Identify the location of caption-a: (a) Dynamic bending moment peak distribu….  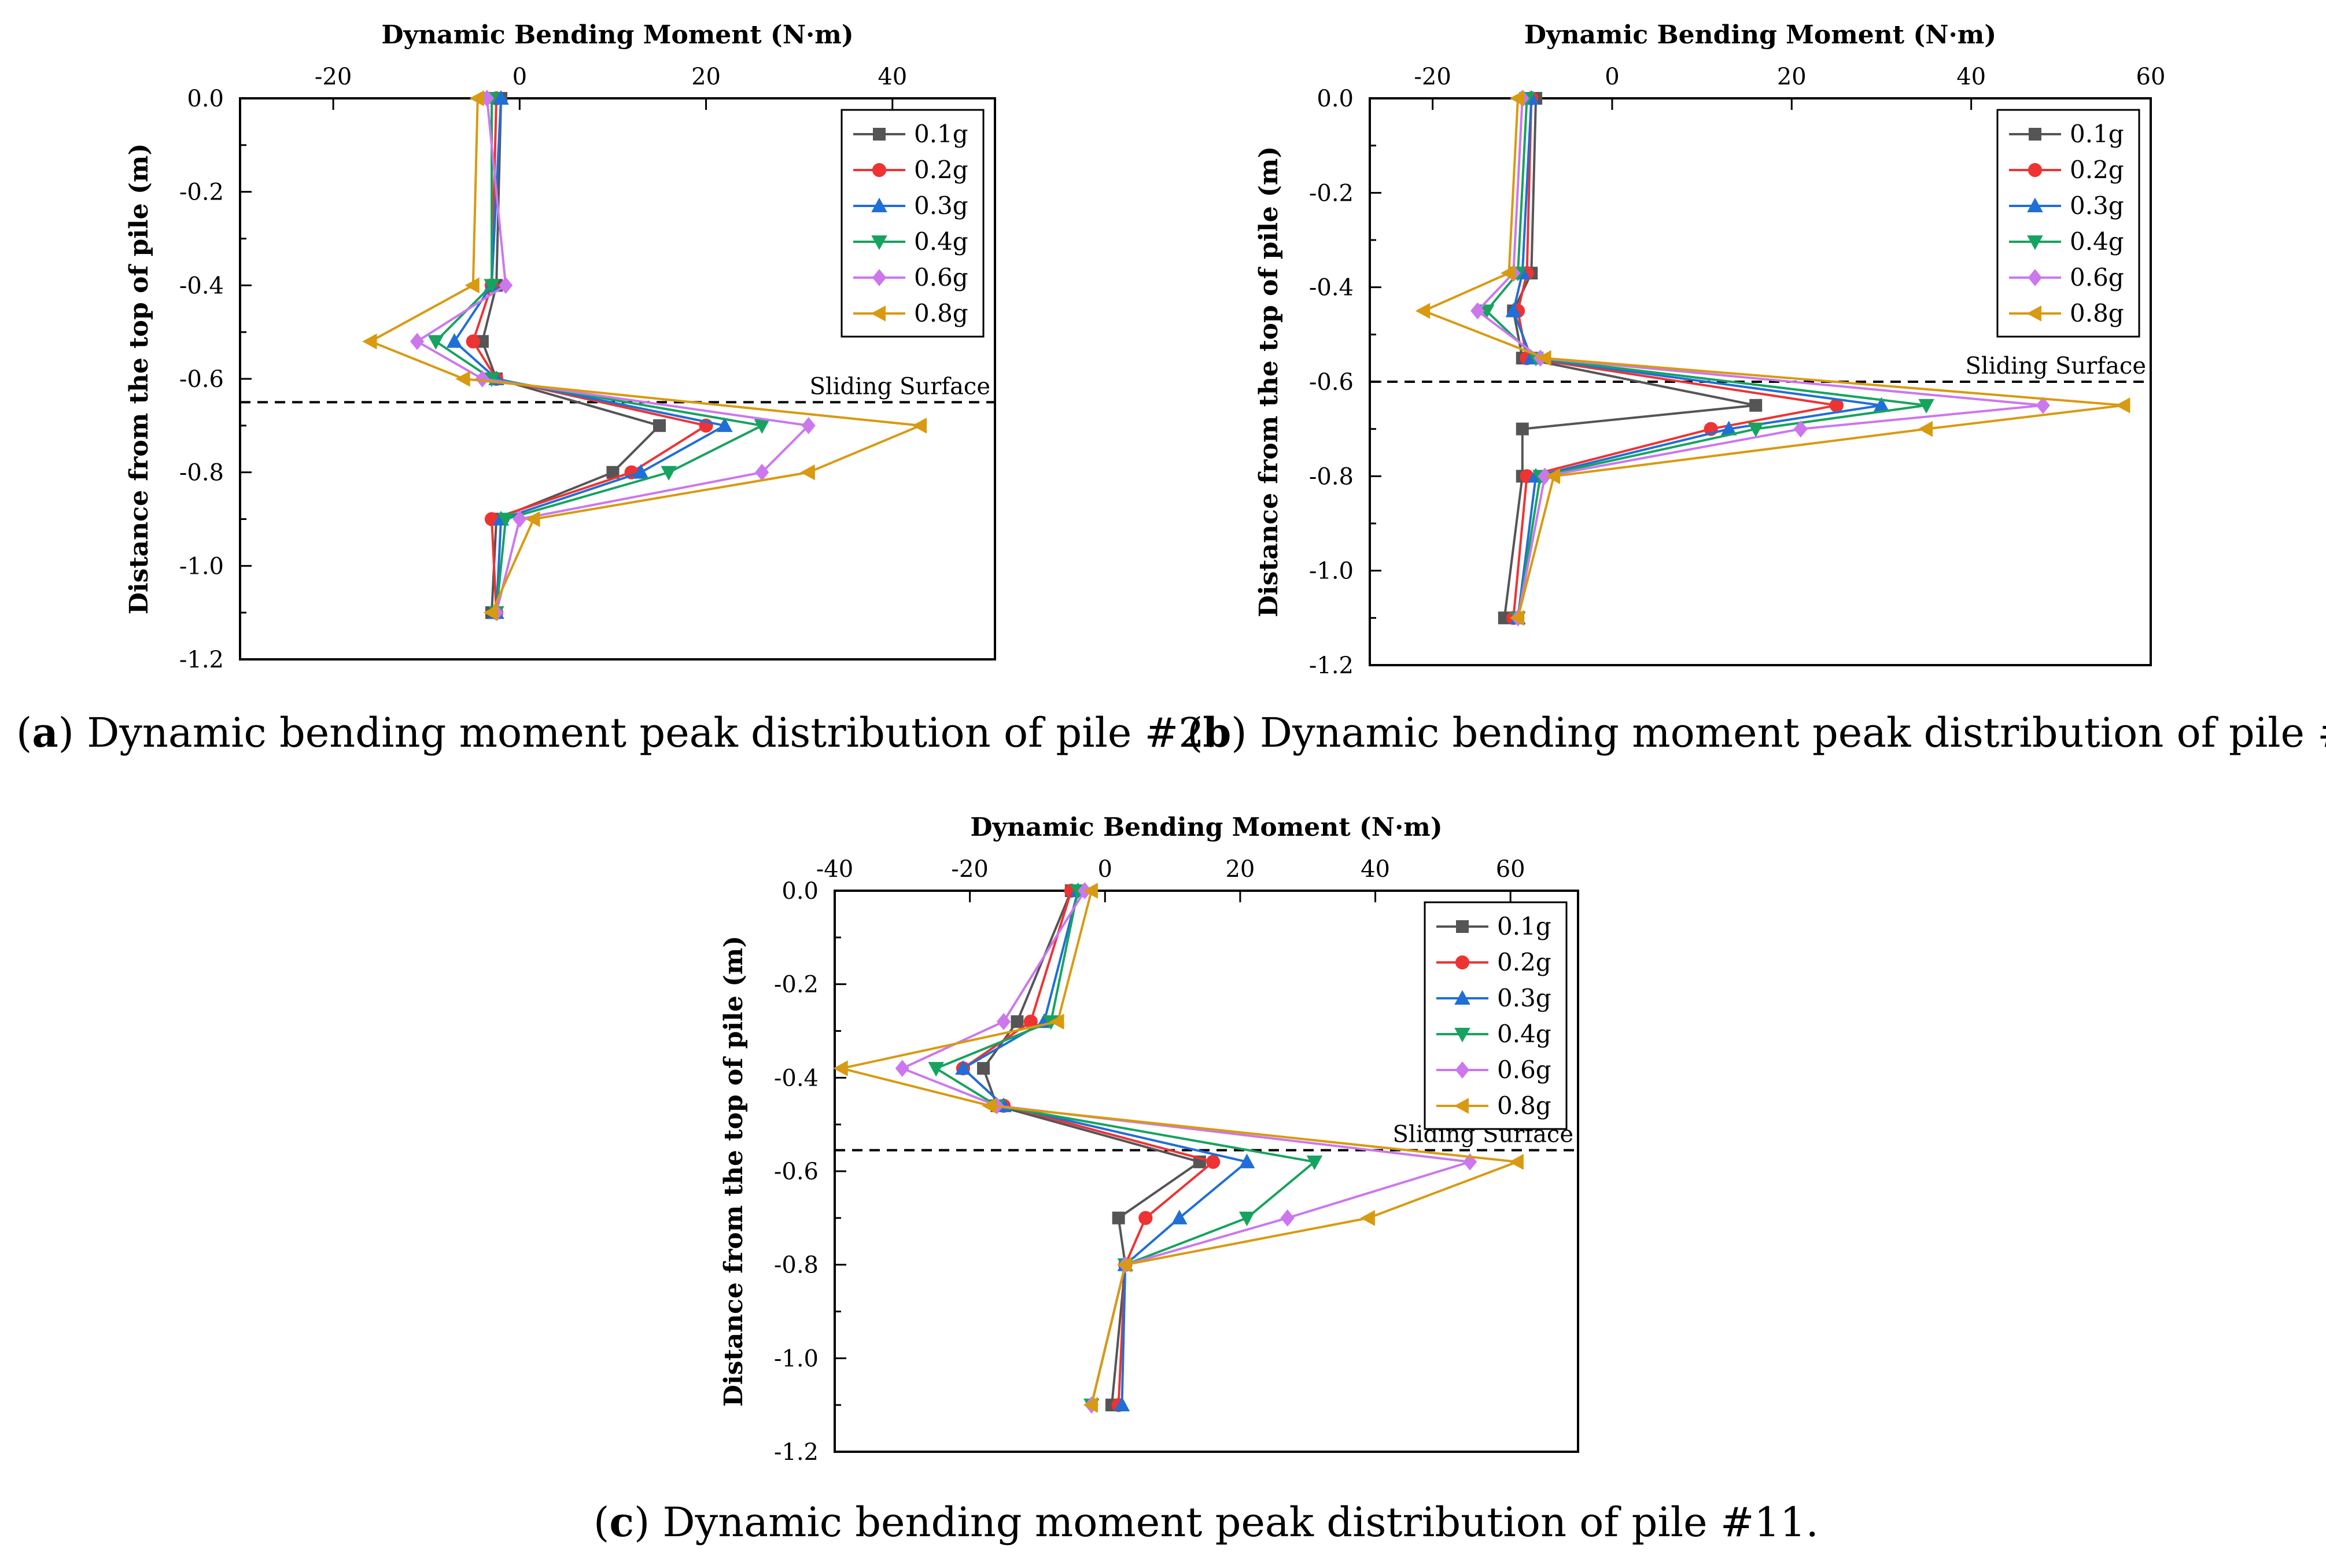
(617, 733).